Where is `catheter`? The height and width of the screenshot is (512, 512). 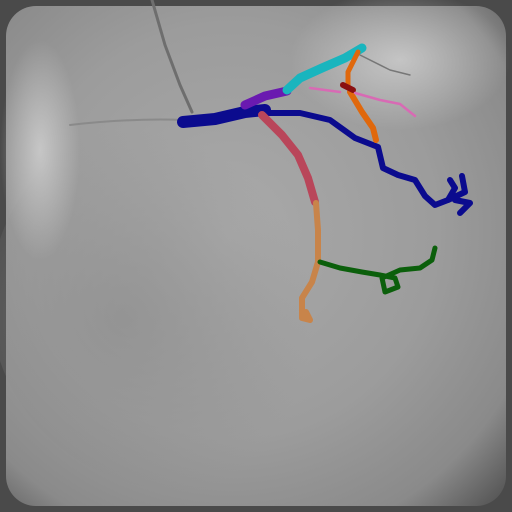 catheter is located at coordinates (172, 57).